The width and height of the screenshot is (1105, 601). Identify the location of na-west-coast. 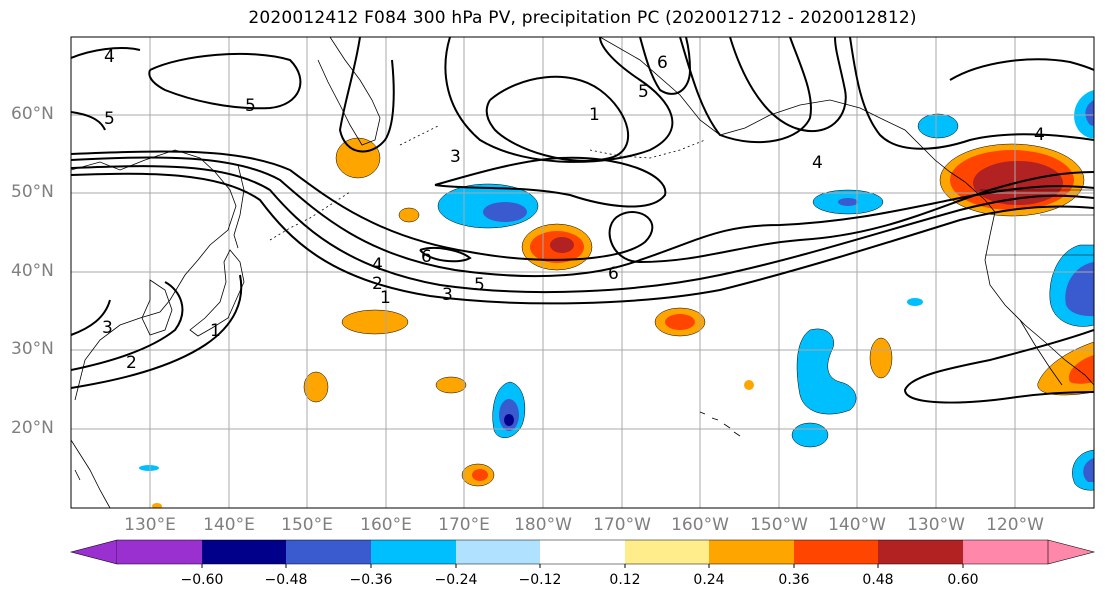
(1039, 298).